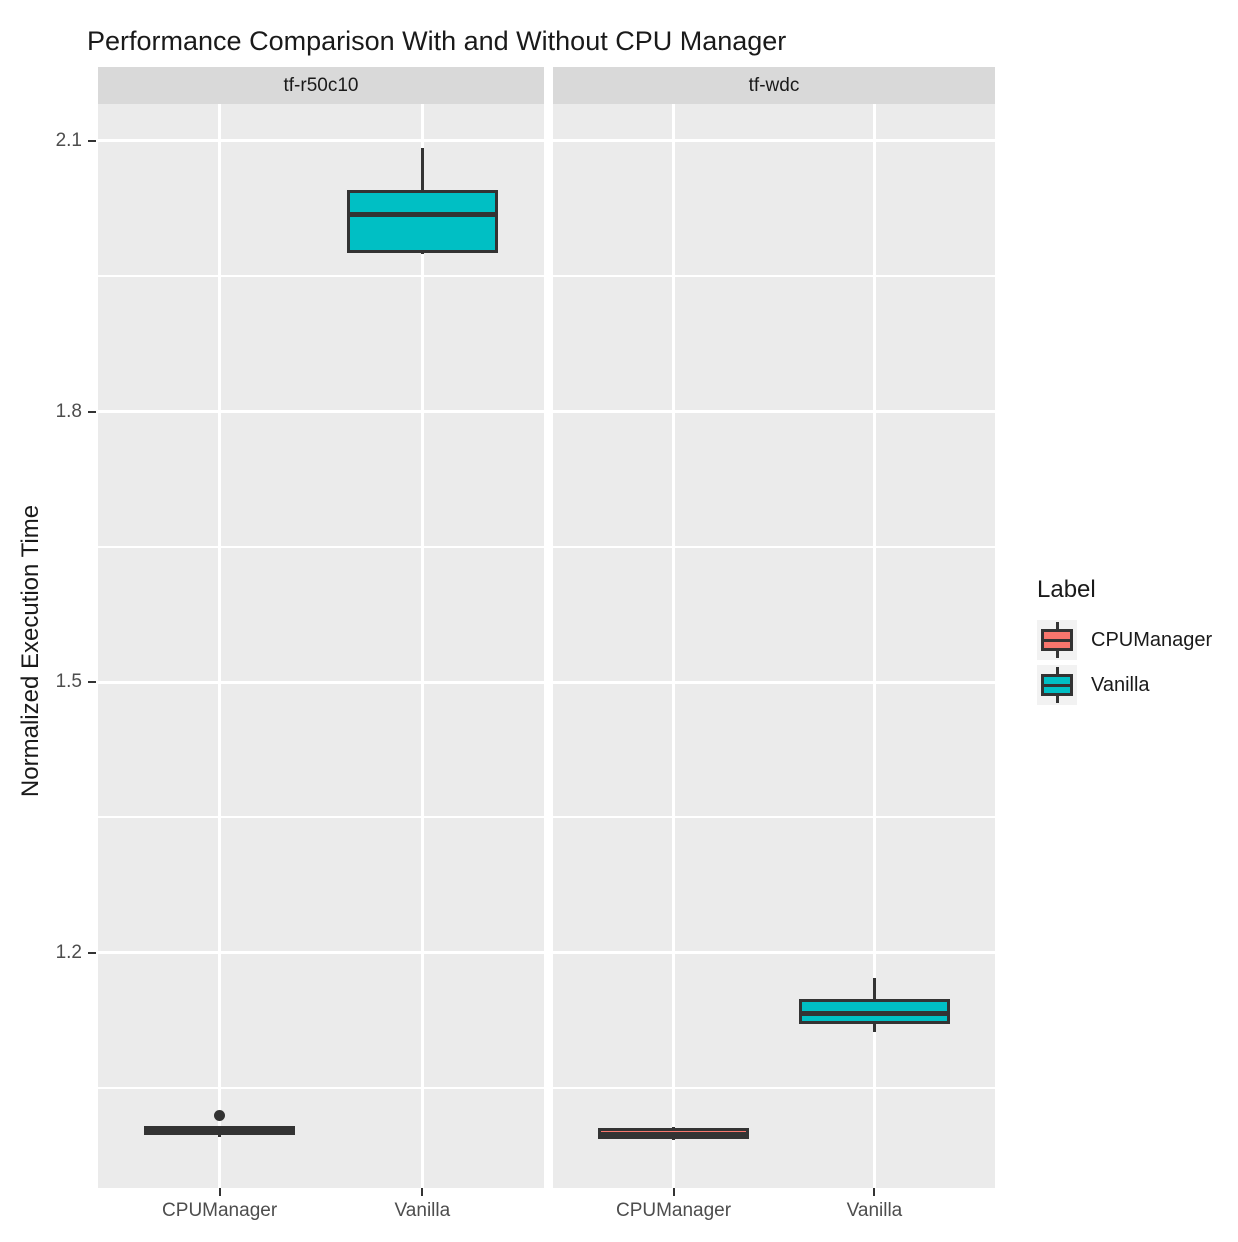  I want to click on y-tick-label: 1.5, so click(68, 682).